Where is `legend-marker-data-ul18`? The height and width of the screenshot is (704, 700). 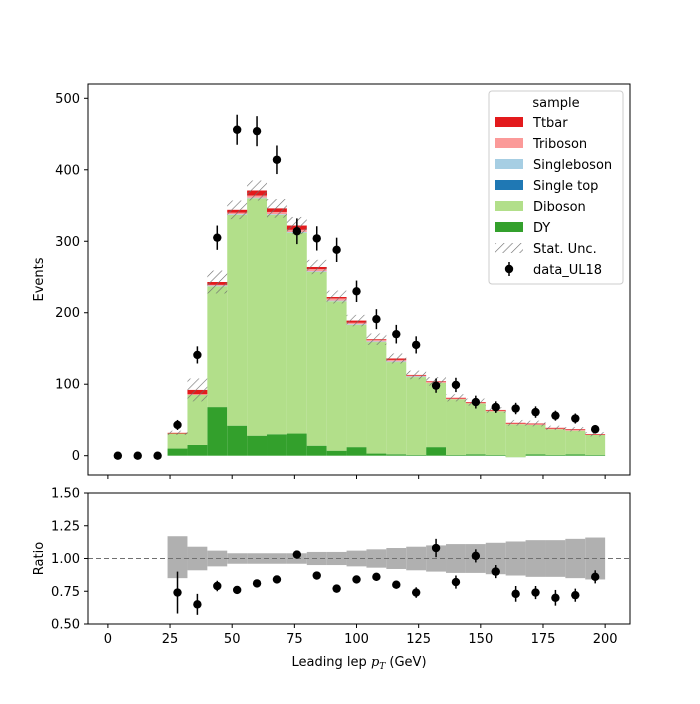 legend-marker-data-ul18 is located at coordinates (509, 269).